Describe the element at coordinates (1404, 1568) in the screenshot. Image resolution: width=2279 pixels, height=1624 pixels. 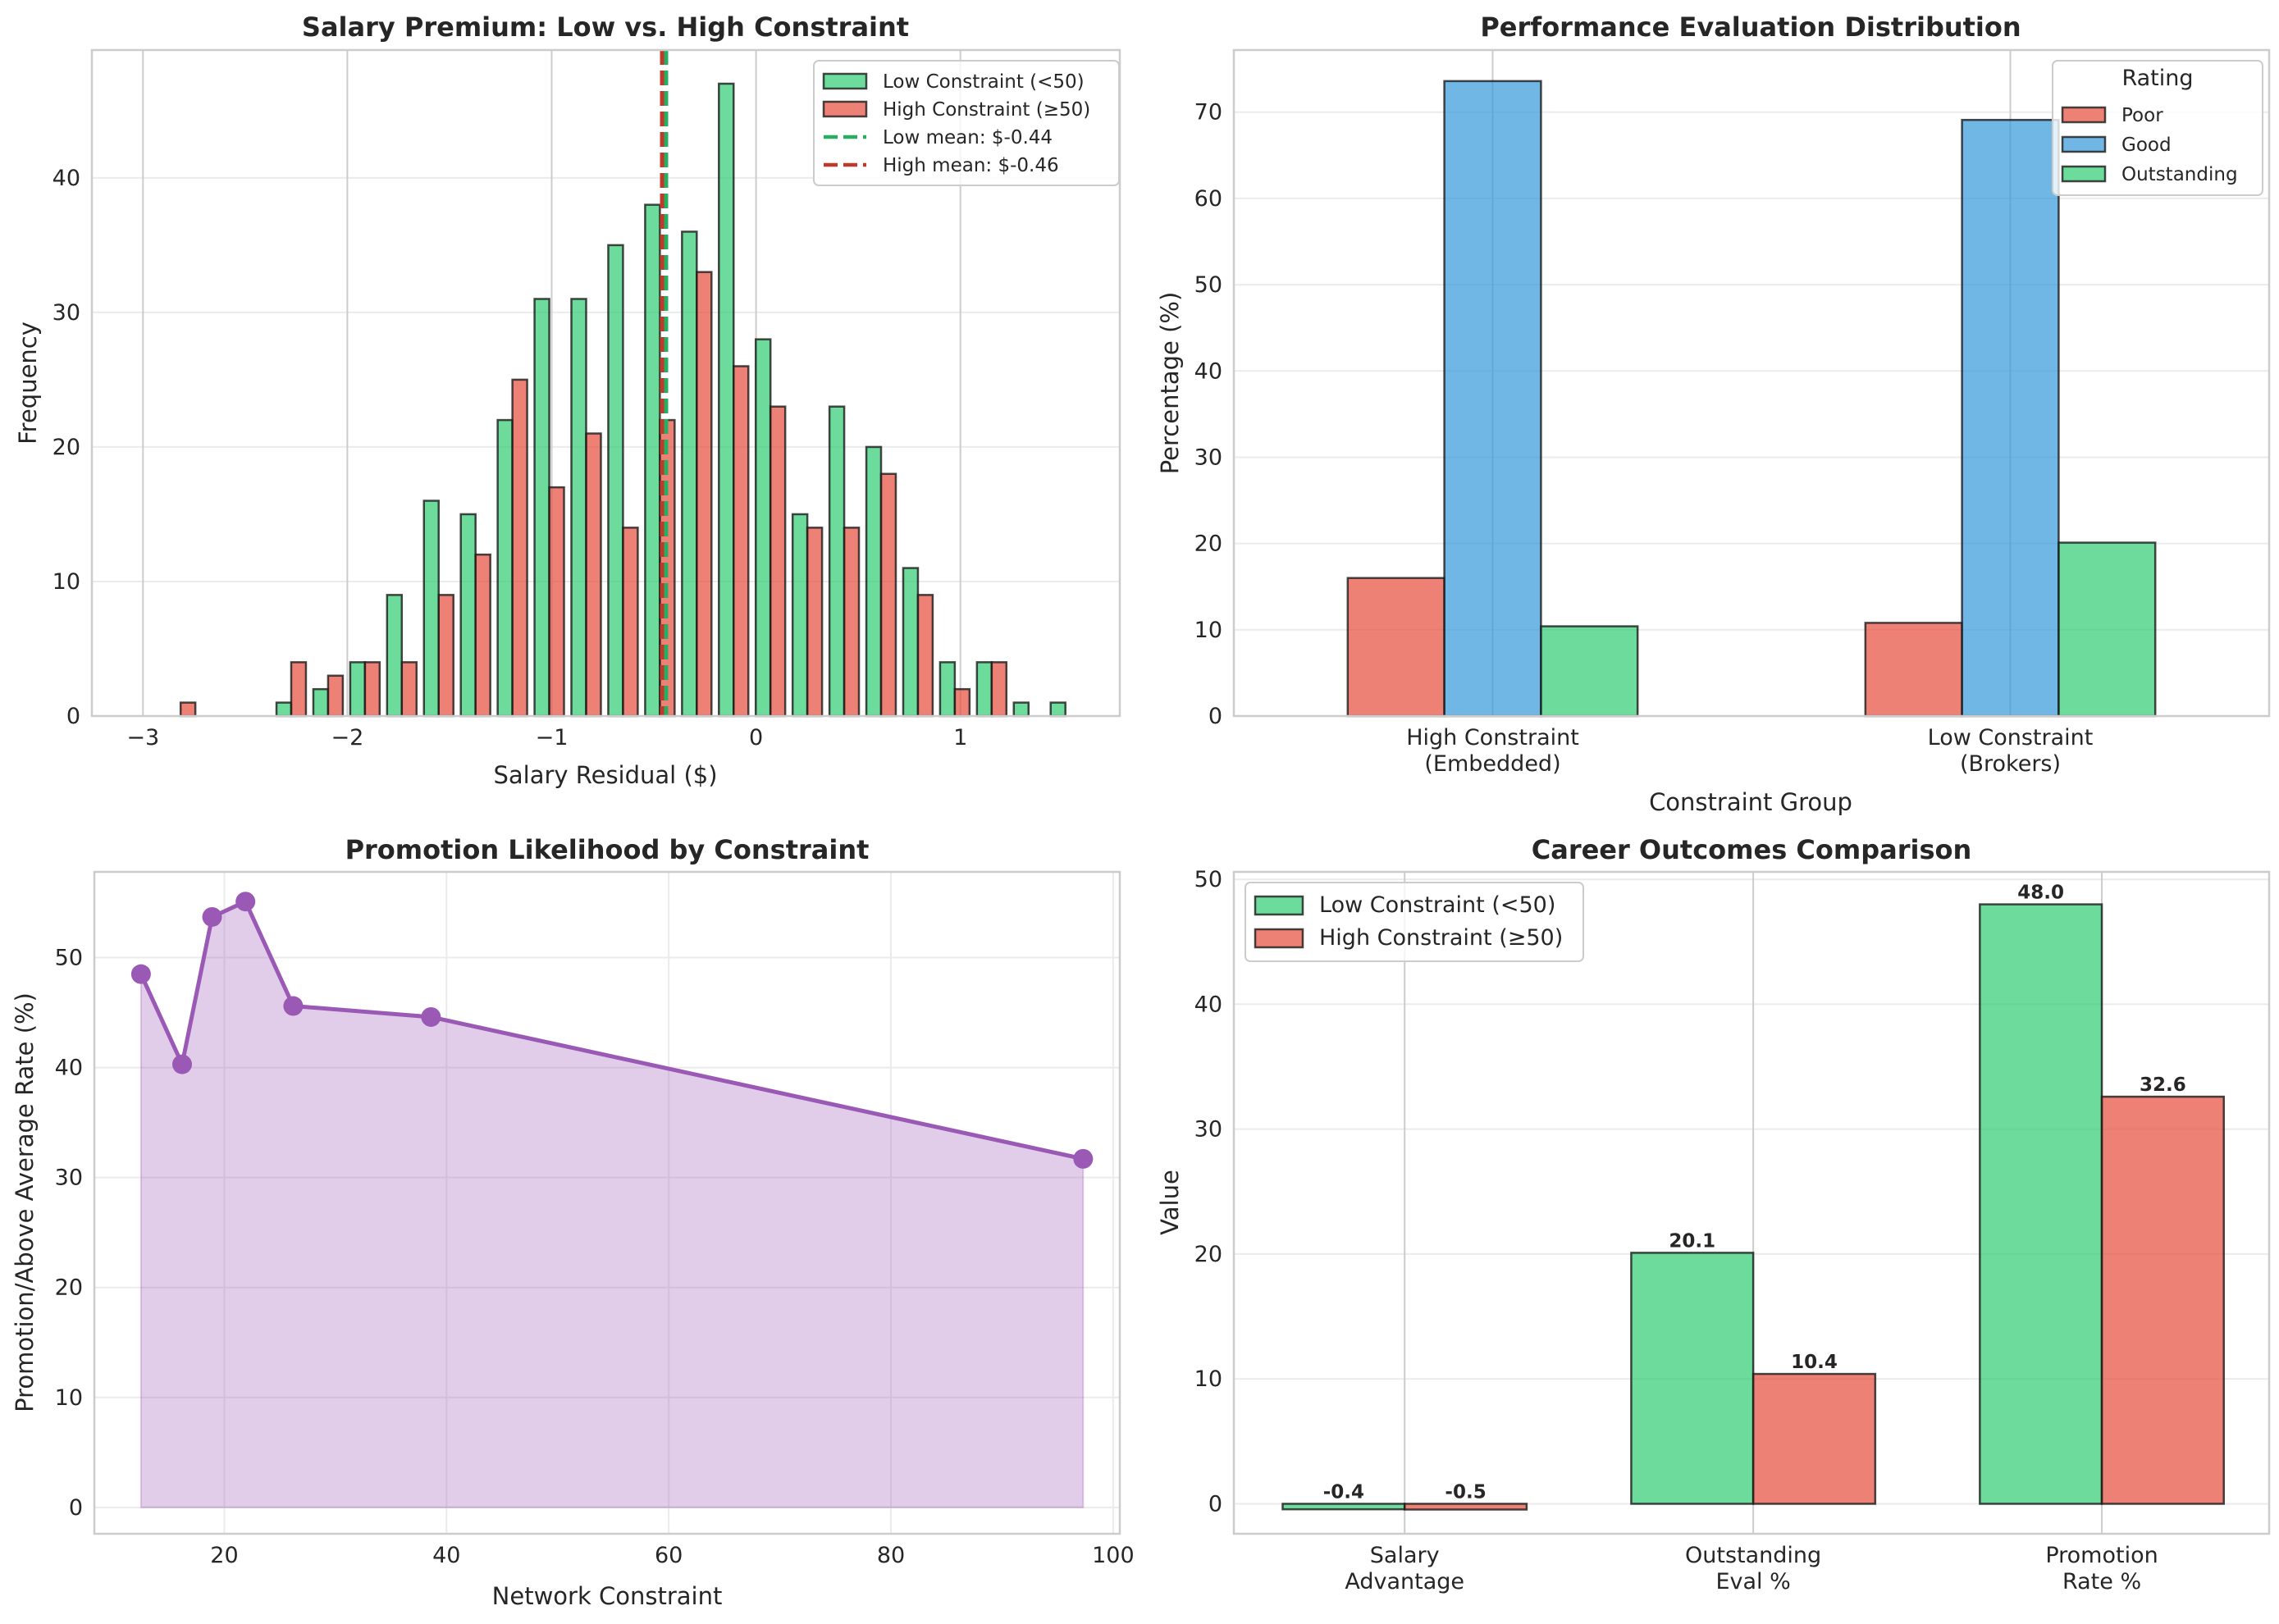
I see `x-tick-label: Salary Advantage` at that location.